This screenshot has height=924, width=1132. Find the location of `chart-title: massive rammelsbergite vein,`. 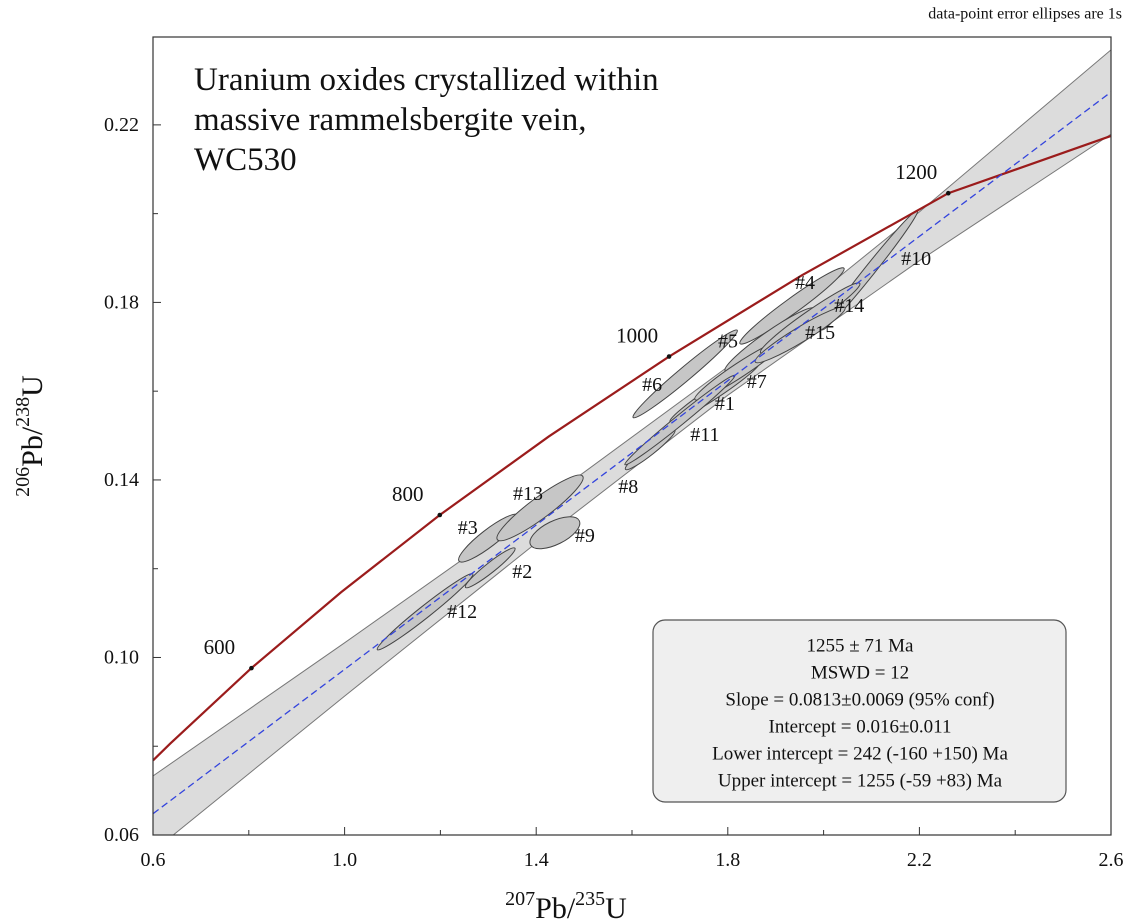

chart-title: massive rammelsbergite vein, is located at coordinates (390, 120).